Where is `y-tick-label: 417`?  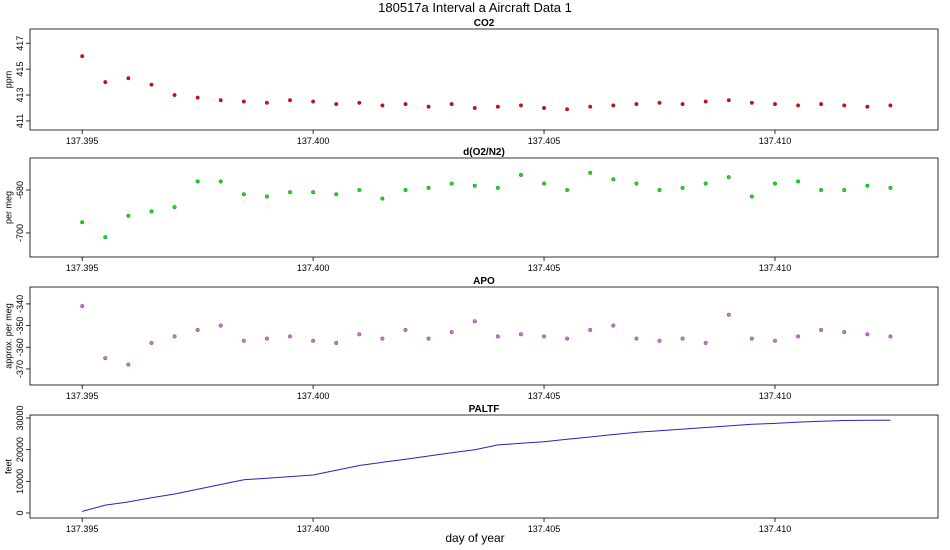
y-tick-label: 417 is located at coordinates (20, 43).